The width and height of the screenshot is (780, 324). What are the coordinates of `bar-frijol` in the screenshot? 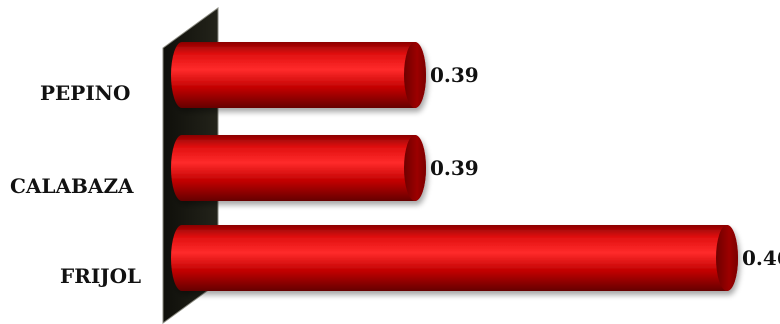 It's located at (454, 258).